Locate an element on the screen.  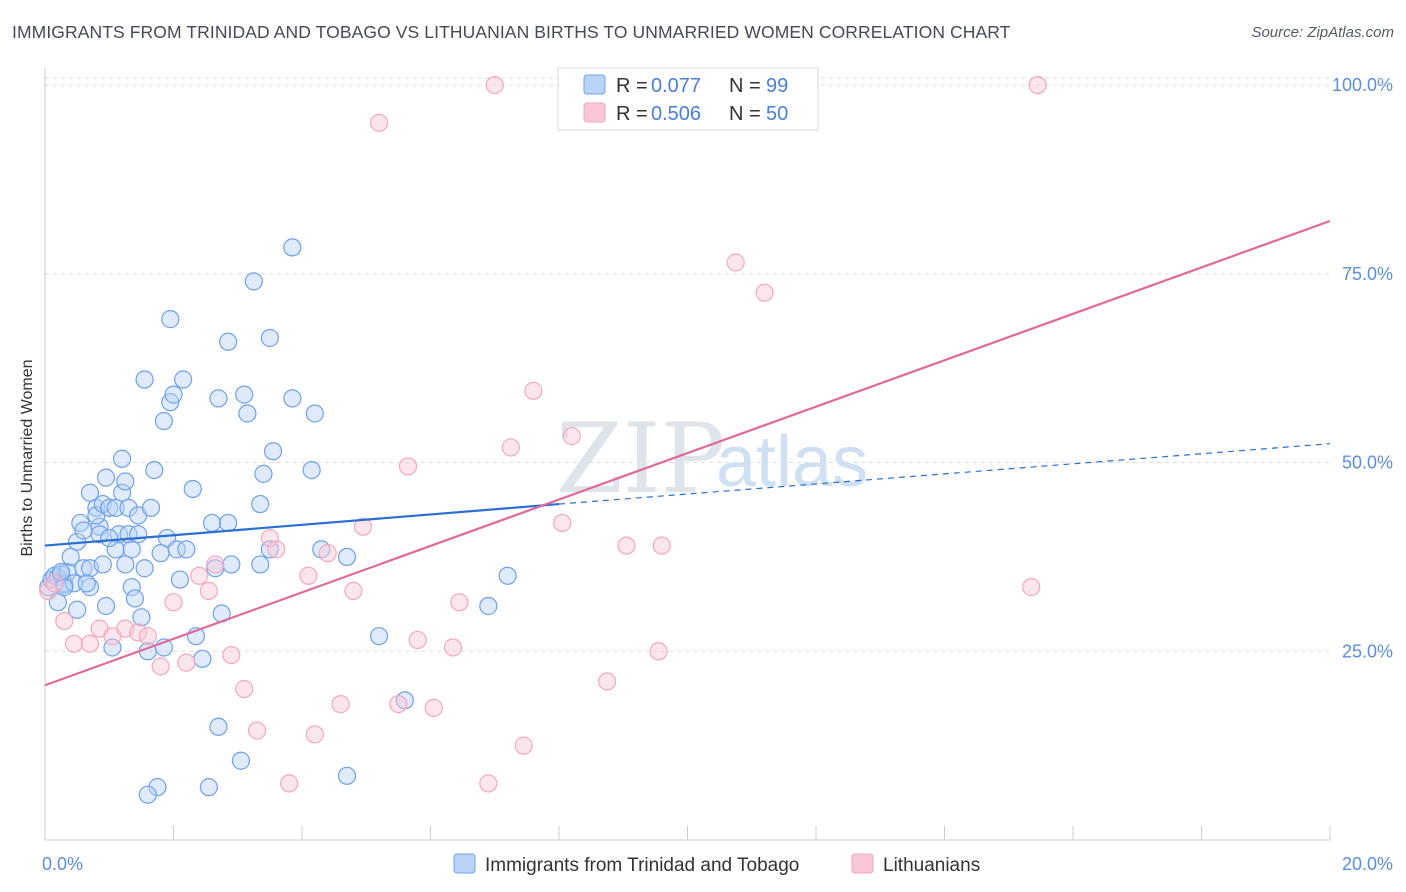
y-axis-title: Births to Unmarried Women is located at coordinates (27, 457).